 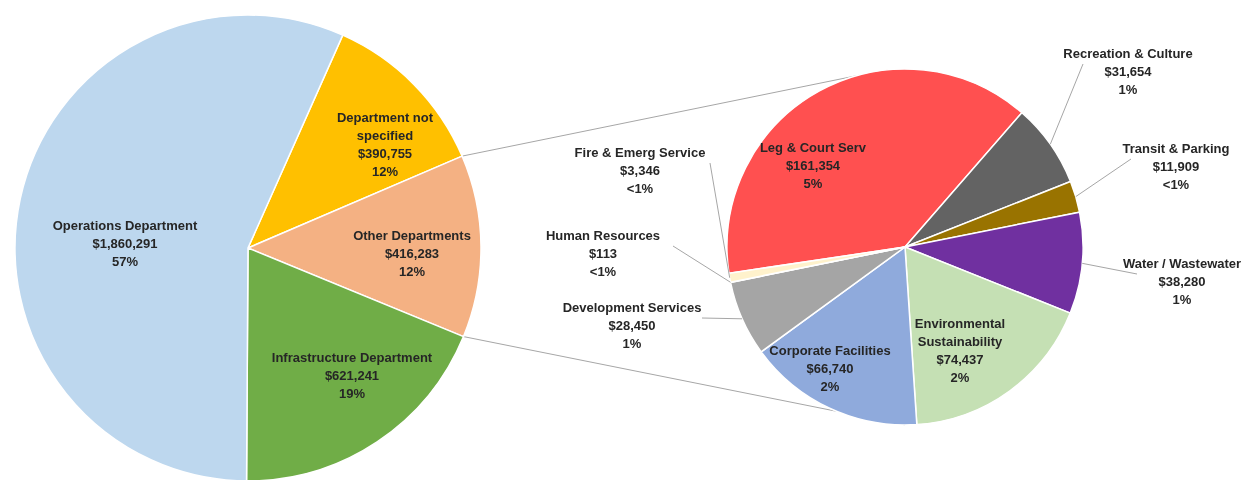 I want to click on data-label: $1,860,291 57%, so click(x=125, y=252).